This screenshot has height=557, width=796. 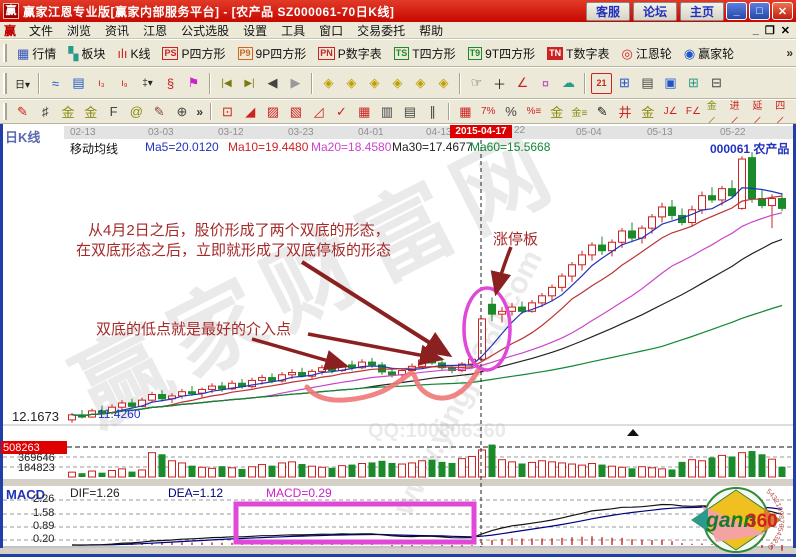 What do you see at coordinates (711, 112) in the screenshot?
I see `angle-gold-icon: 金∠` at bounding box center [711, 112].